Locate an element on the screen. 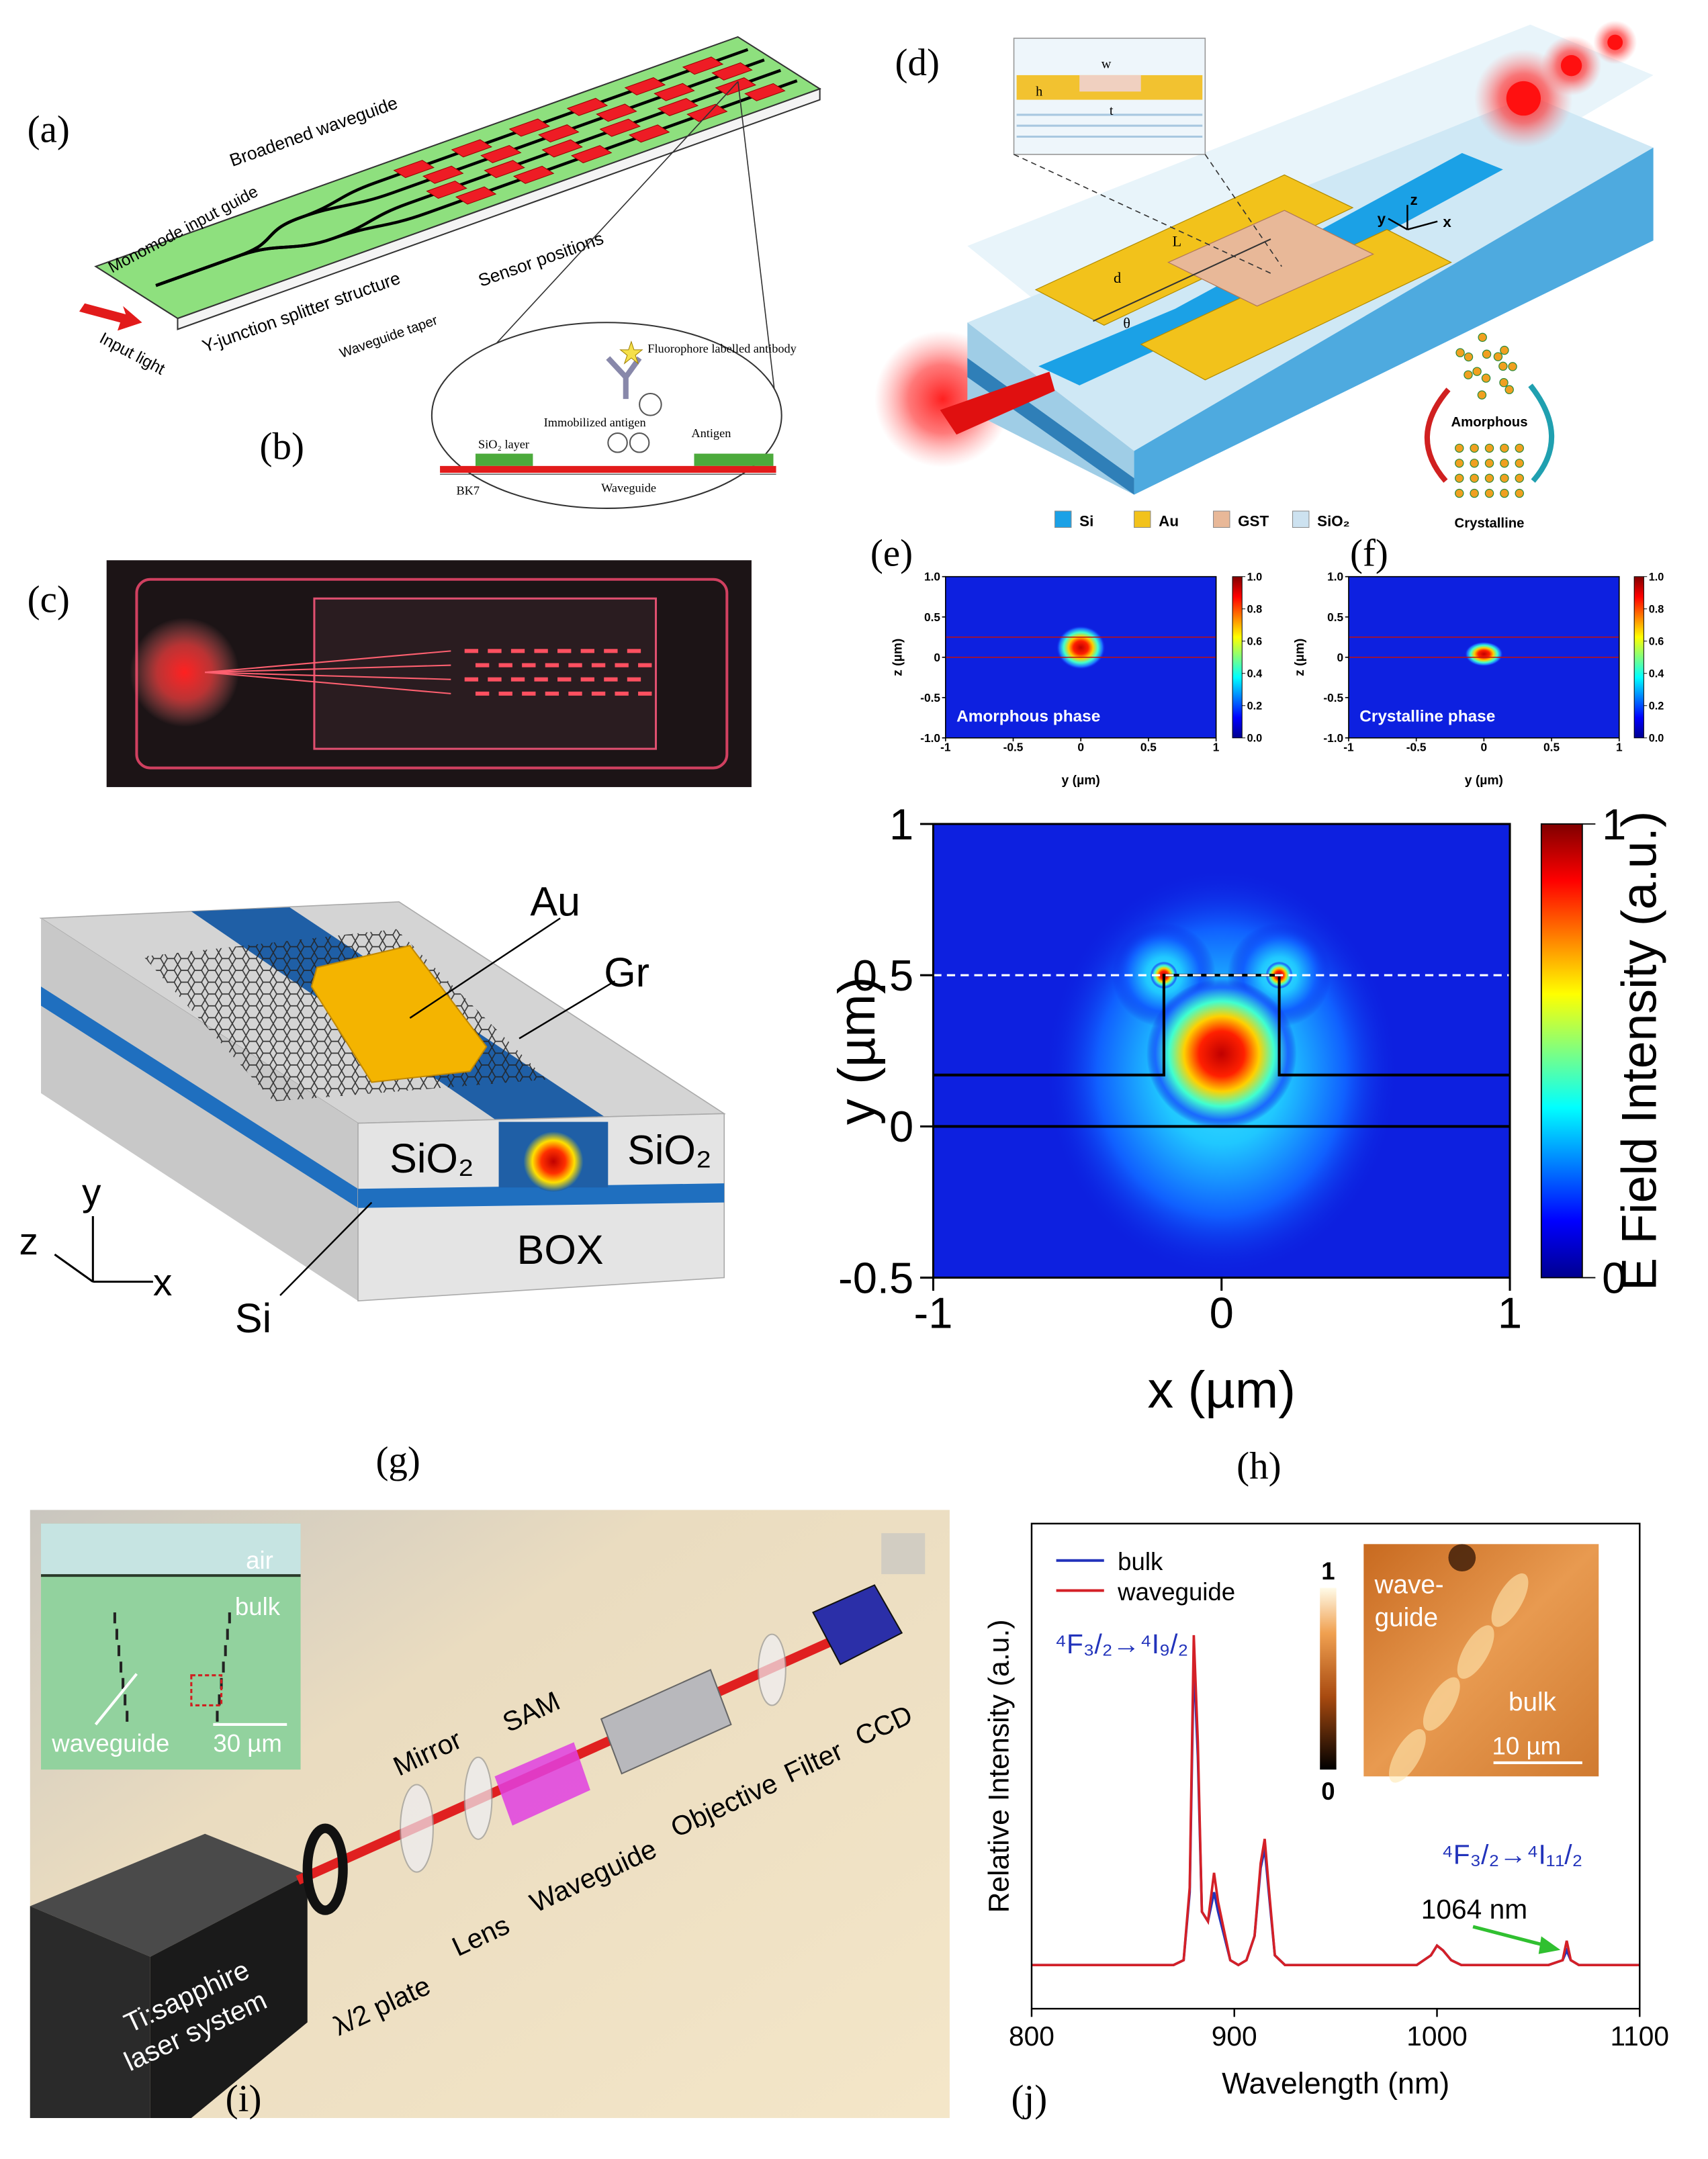  arrow is located at coordinates (1510, 1936).